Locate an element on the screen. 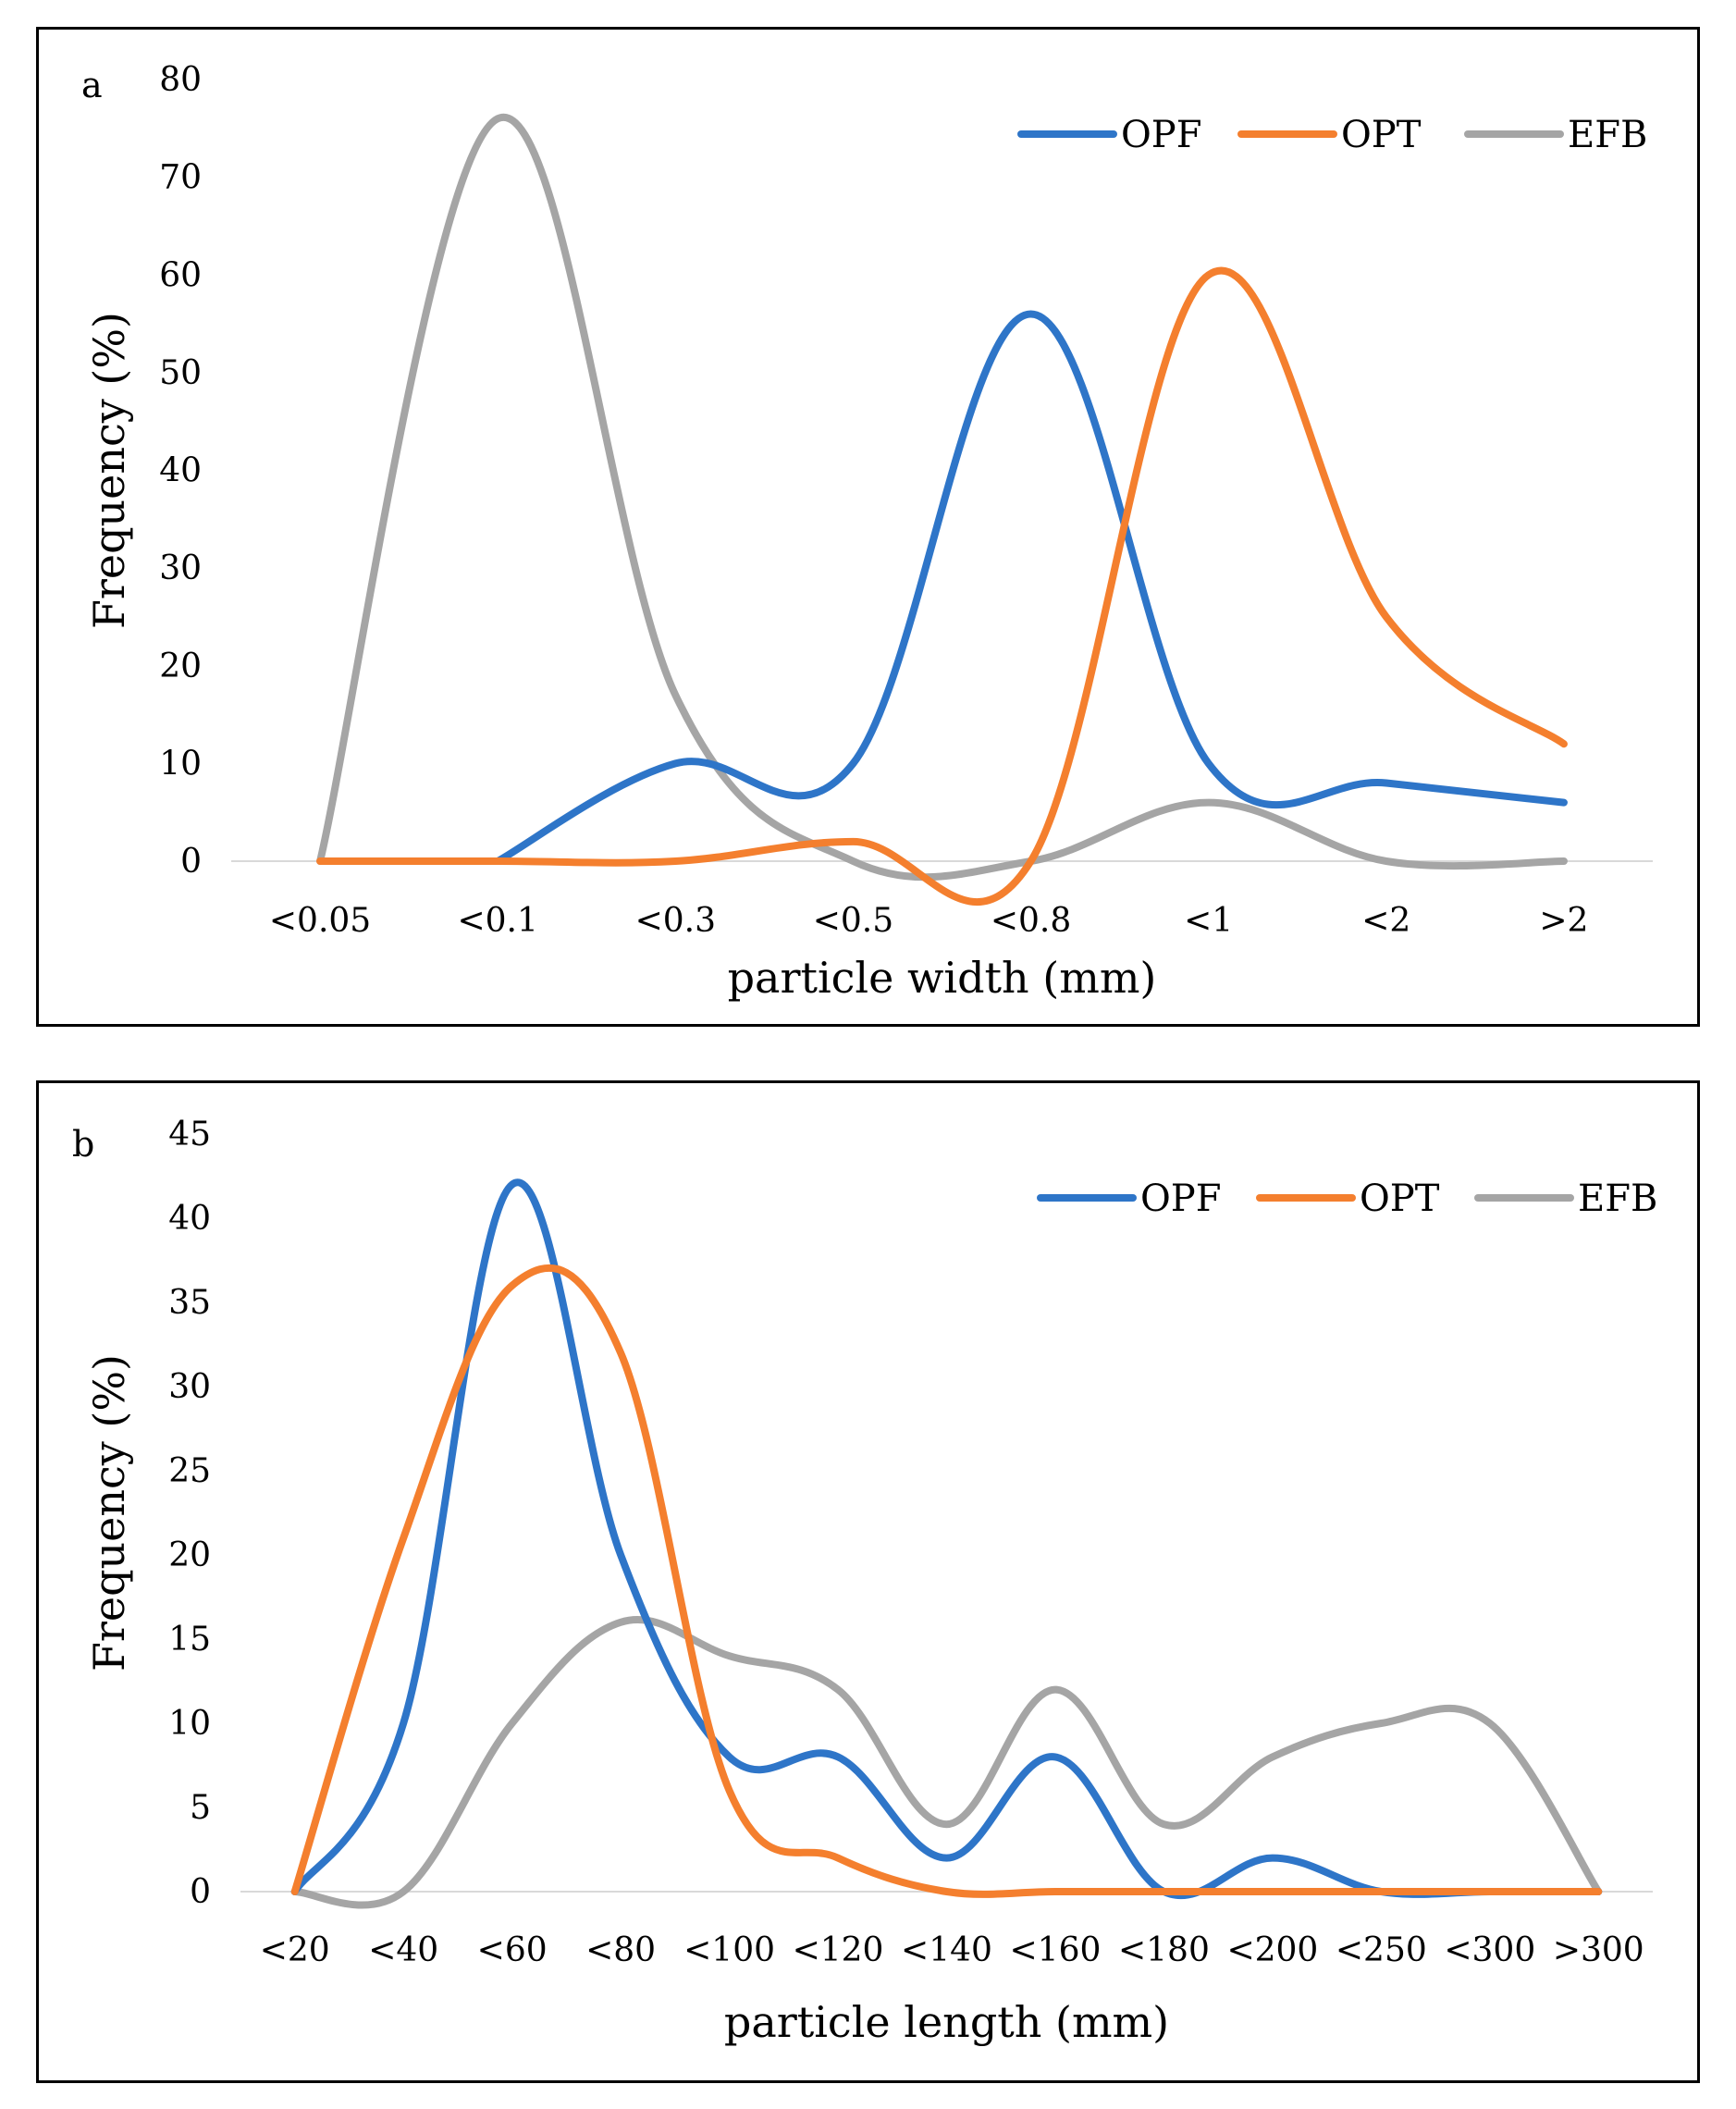 This screenshot has width=1736, height=2109. x-tick-label: <1 is located at coordinates (1208, 921).